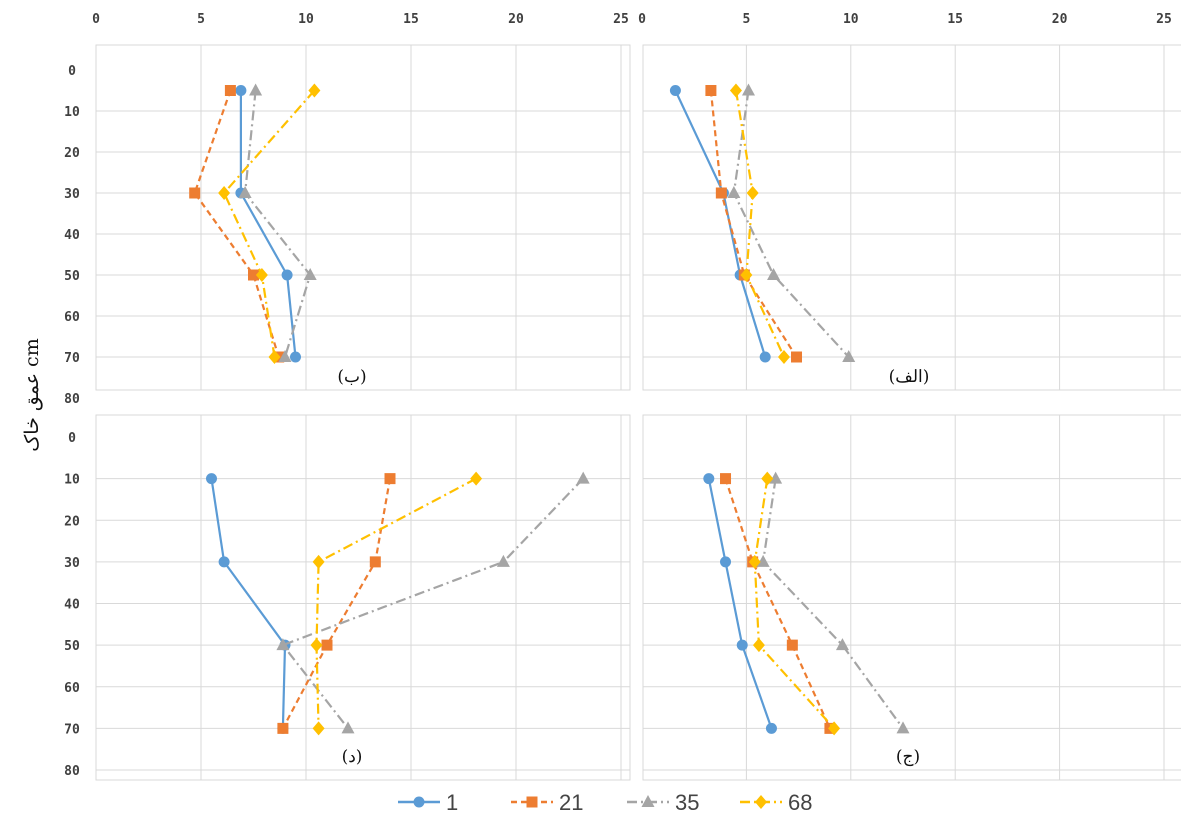  What do you see at coordinates (632, 19) in the screenshot?
I see `x-axis-tick-labels: 0 5 10 15 20 25 0 5 10 15 20 25` at bounding box center [632, 19].